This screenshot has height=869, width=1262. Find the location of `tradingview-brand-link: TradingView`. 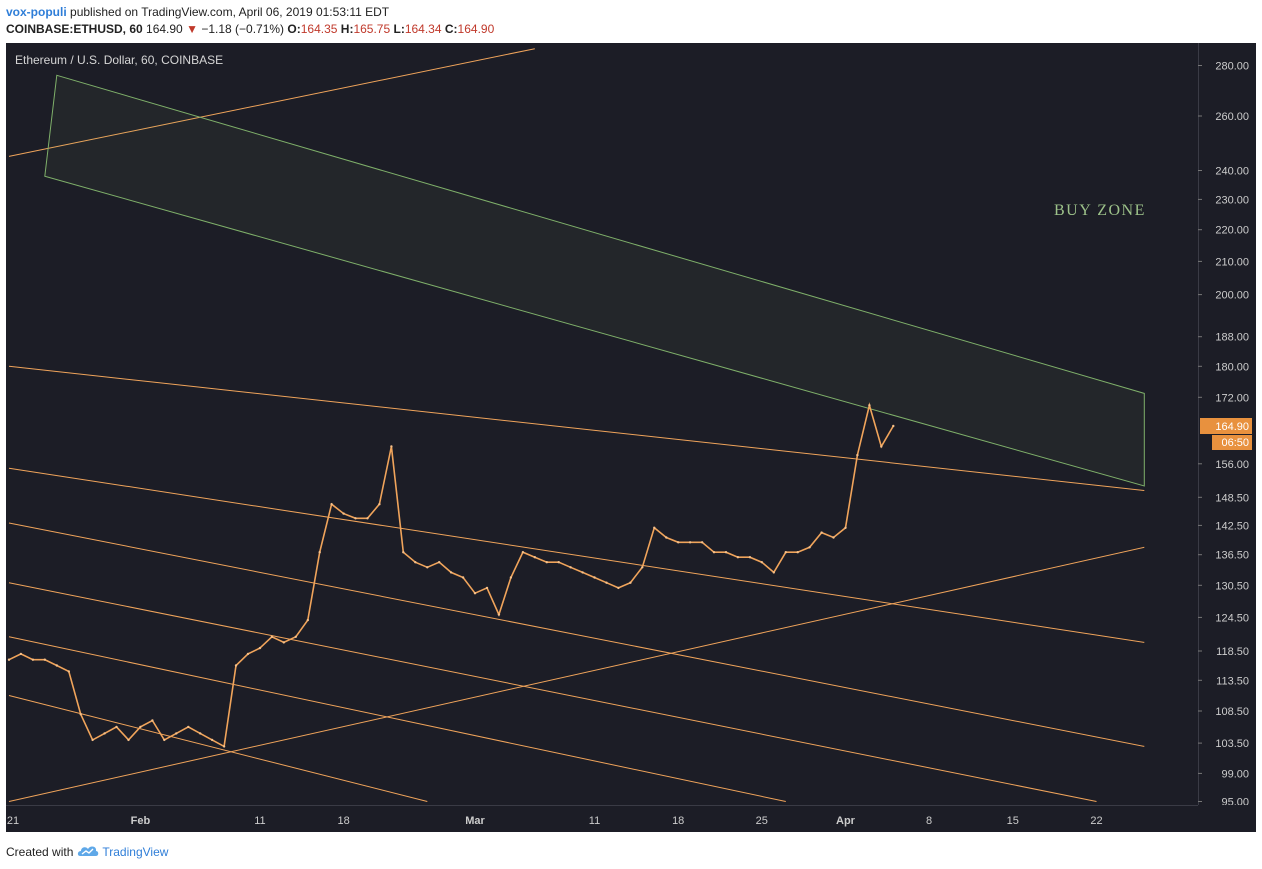

tradingview-brand-link: TradingView is located at coordinates (135, 852).